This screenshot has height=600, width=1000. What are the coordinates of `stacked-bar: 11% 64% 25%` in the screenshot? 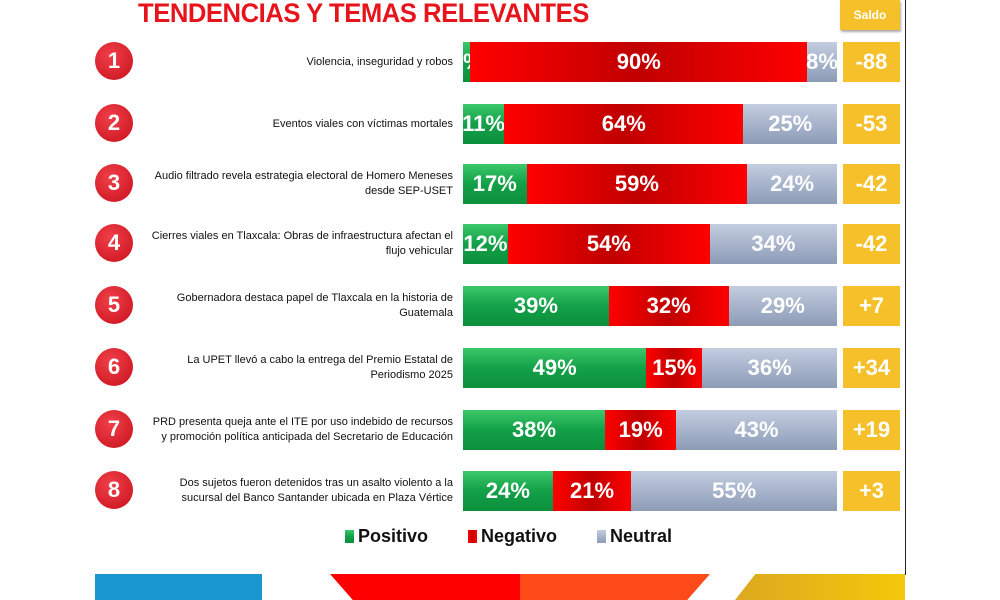 It's located at (649, 124).